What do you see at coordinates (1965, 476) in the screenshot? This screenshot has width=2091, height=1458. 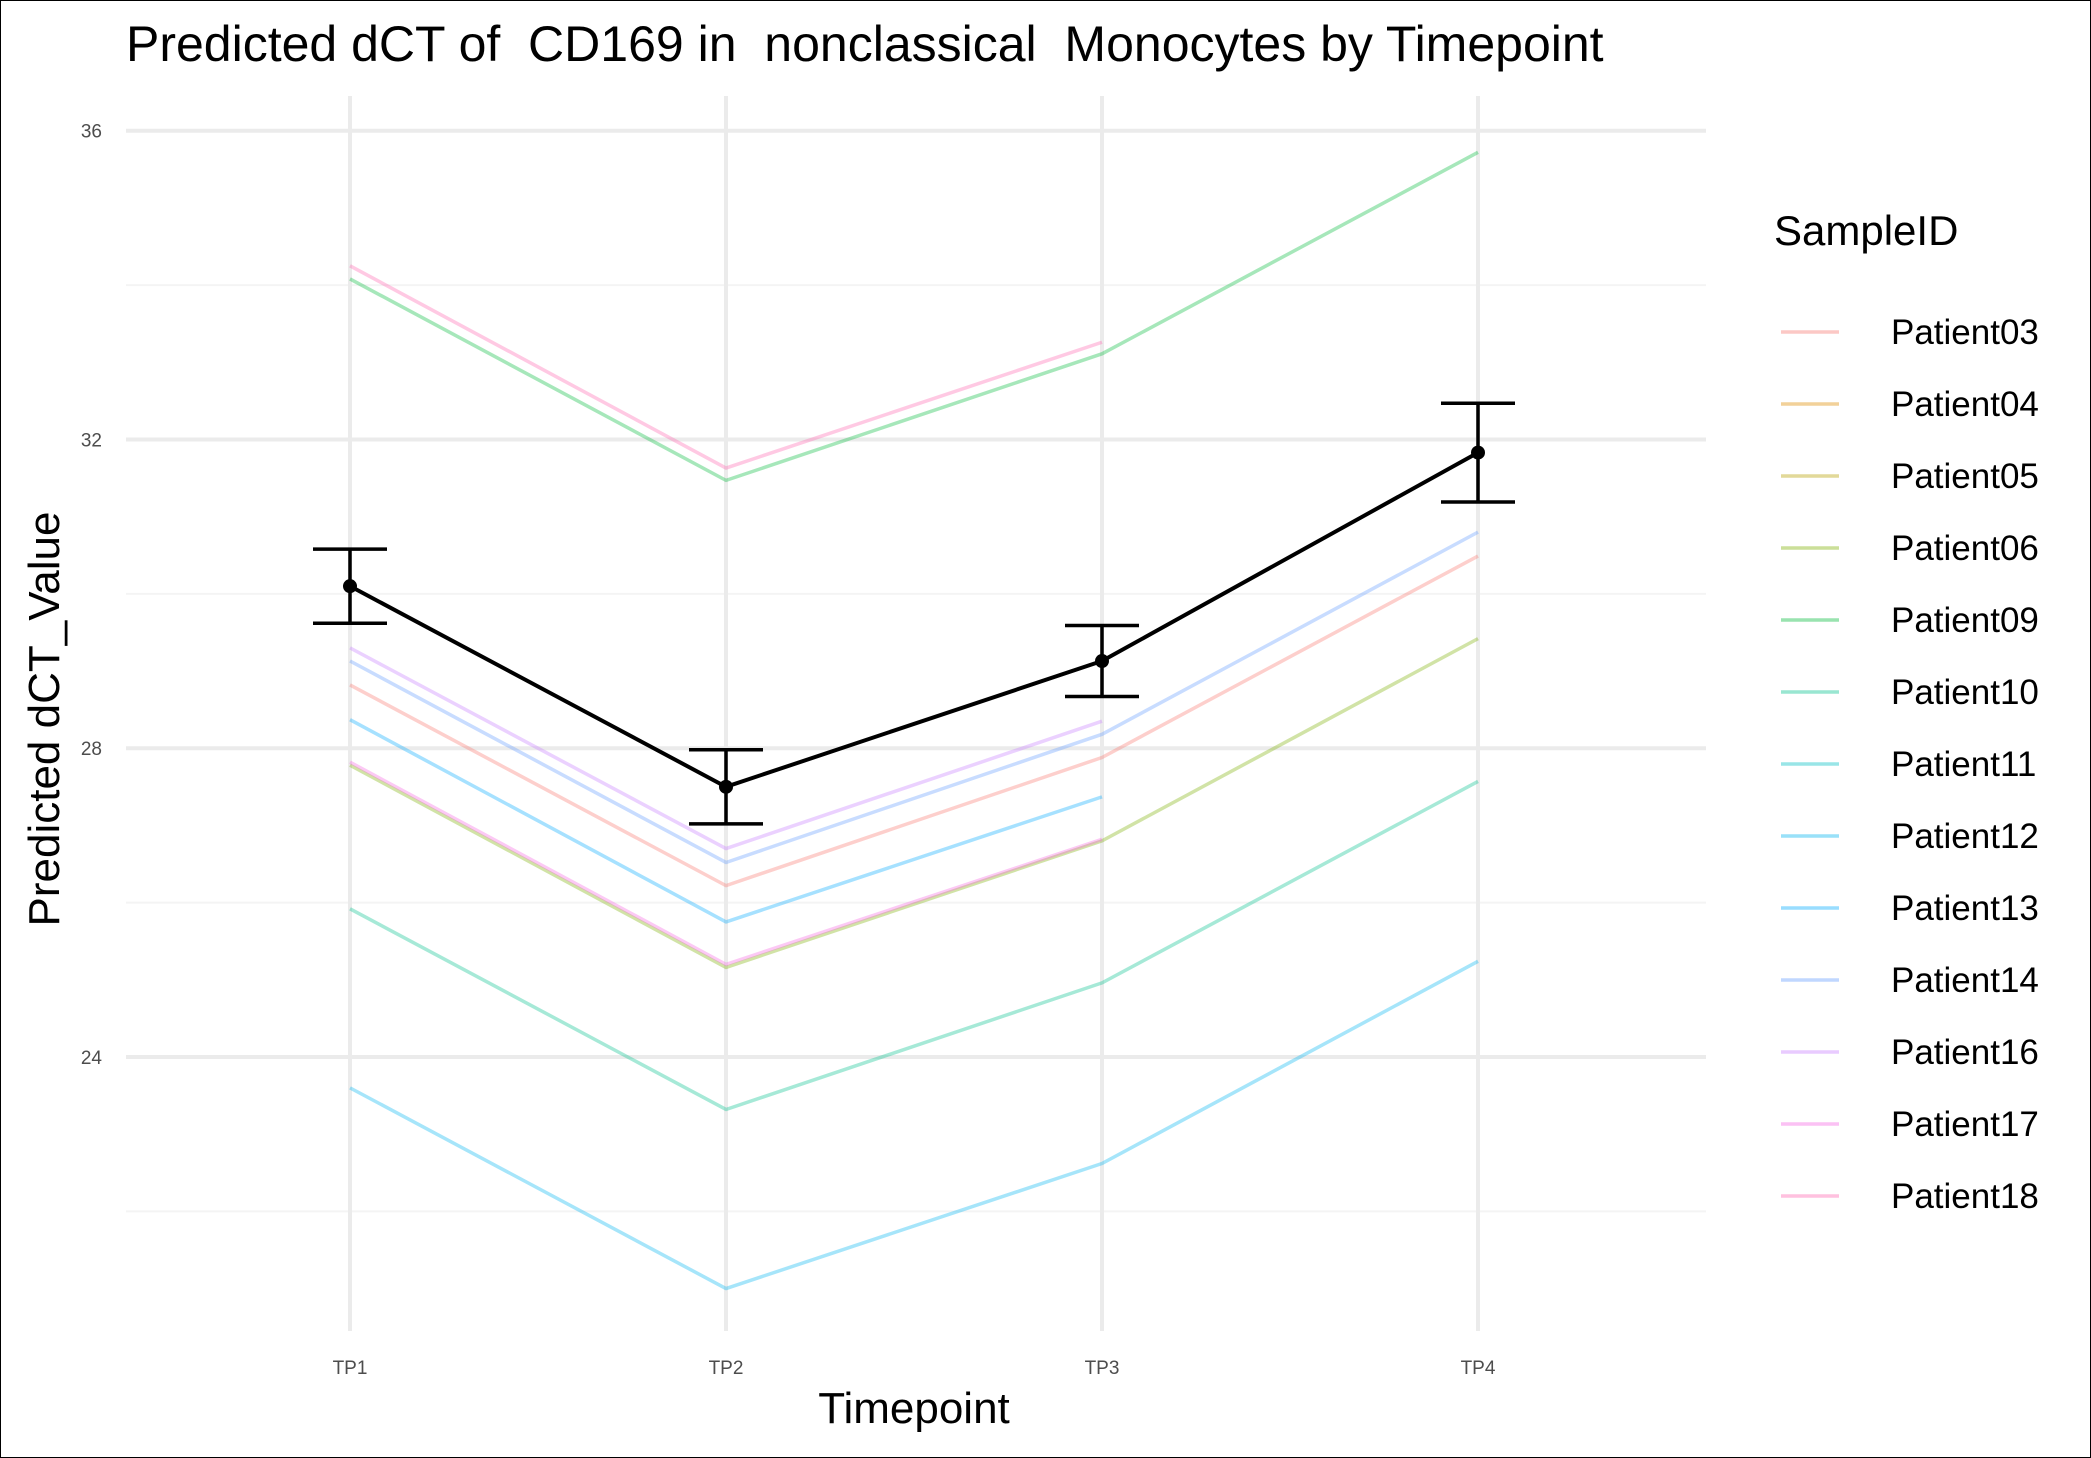 I see `legend-label: Patient05` at bounding box center [1965, 476].